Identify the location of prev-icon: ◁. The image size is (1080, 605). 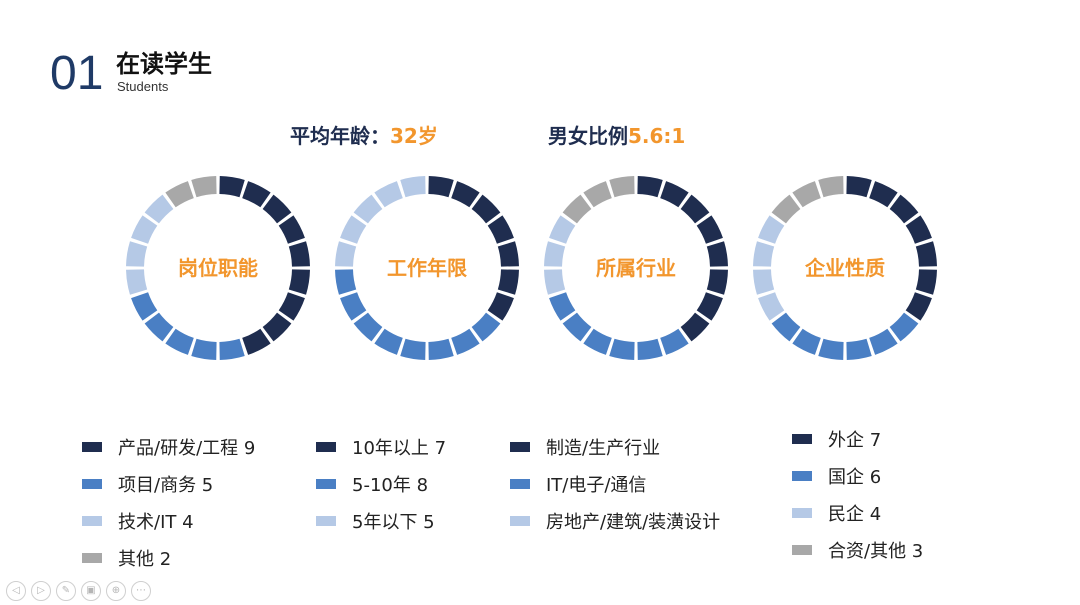
(16, 591).